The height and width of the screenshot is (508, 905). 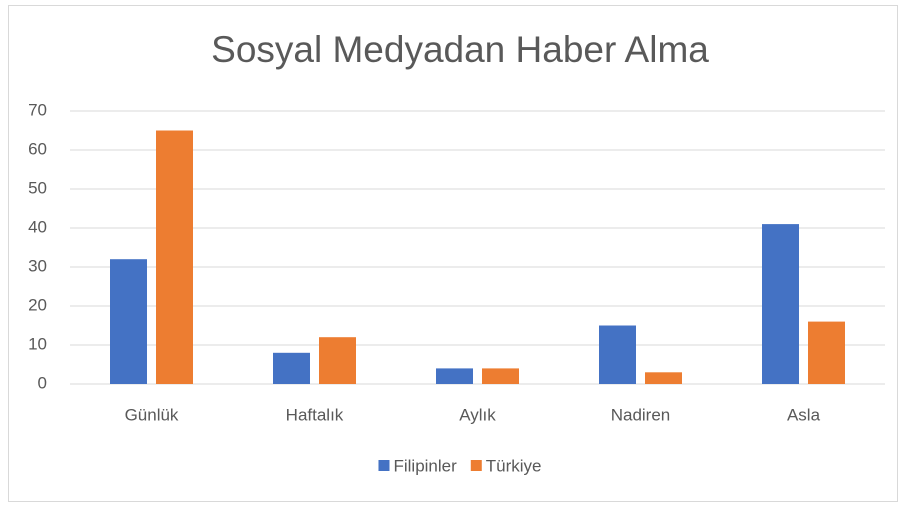 I want to click on y-tick-label: 60, so click(x=37, y=148).